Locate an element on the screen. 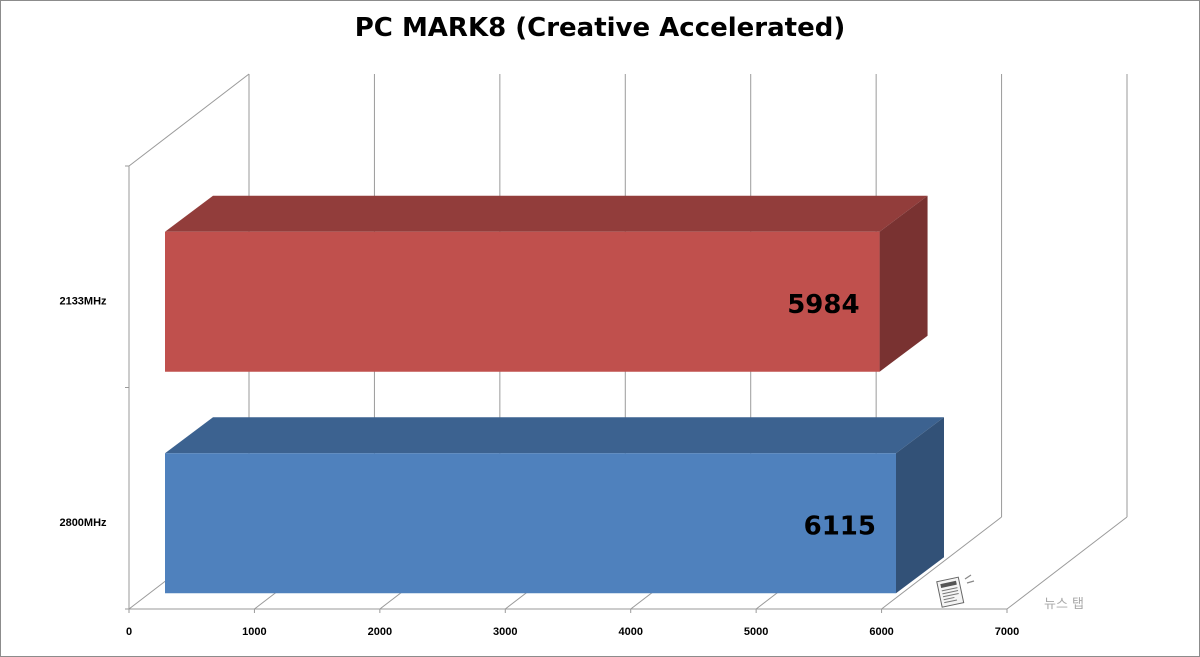 The height and width of the screenshot is (657, 1200). category-label: 2800MHz is located at coordinates (83, 523).